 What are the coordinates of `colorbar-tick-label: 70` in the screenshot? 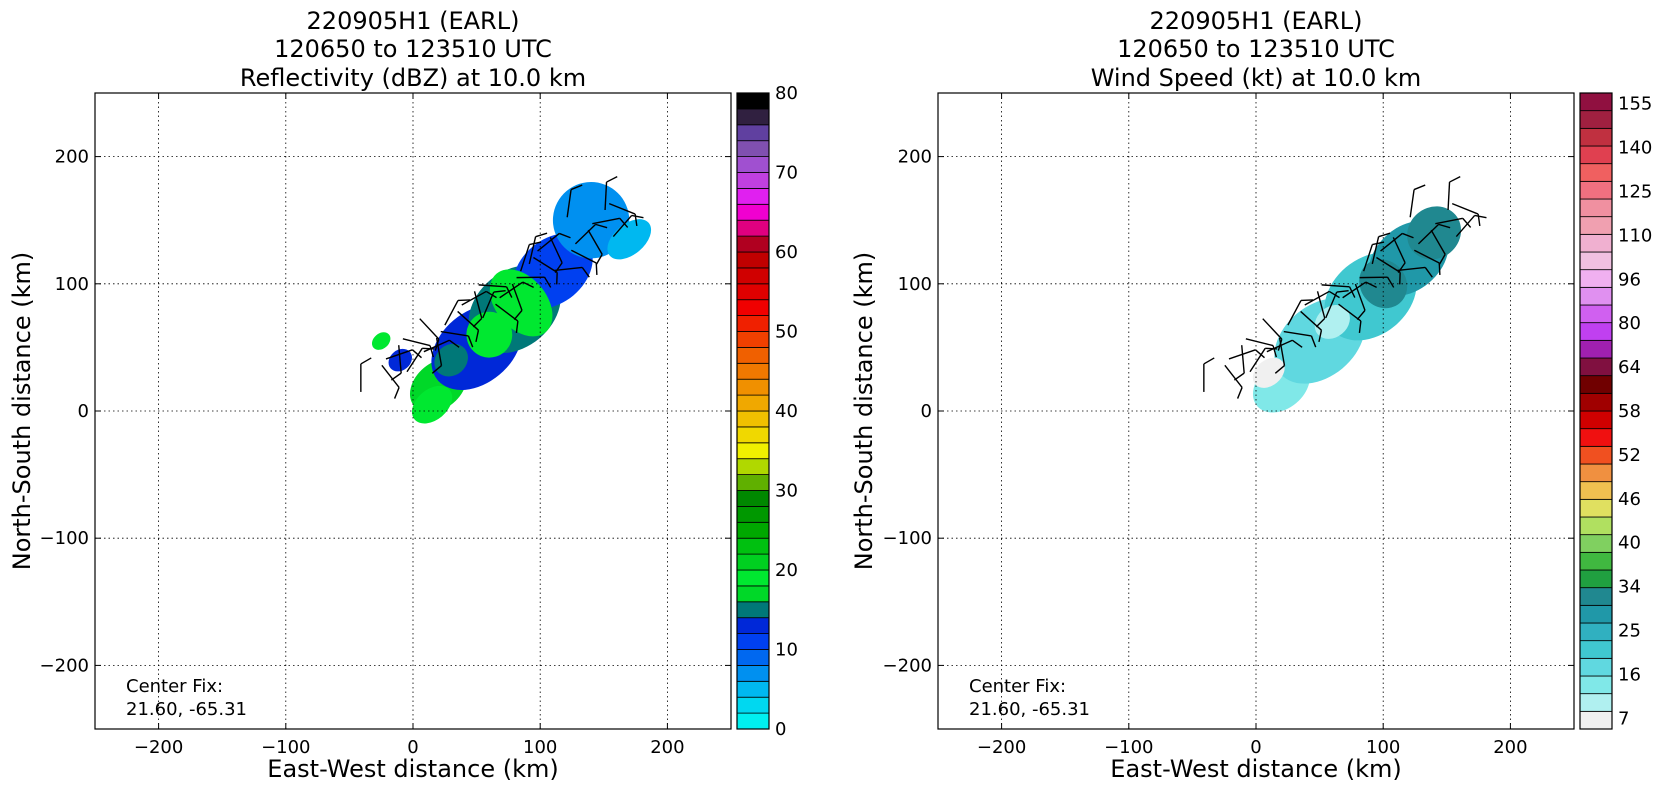 It's located at (786, 173).